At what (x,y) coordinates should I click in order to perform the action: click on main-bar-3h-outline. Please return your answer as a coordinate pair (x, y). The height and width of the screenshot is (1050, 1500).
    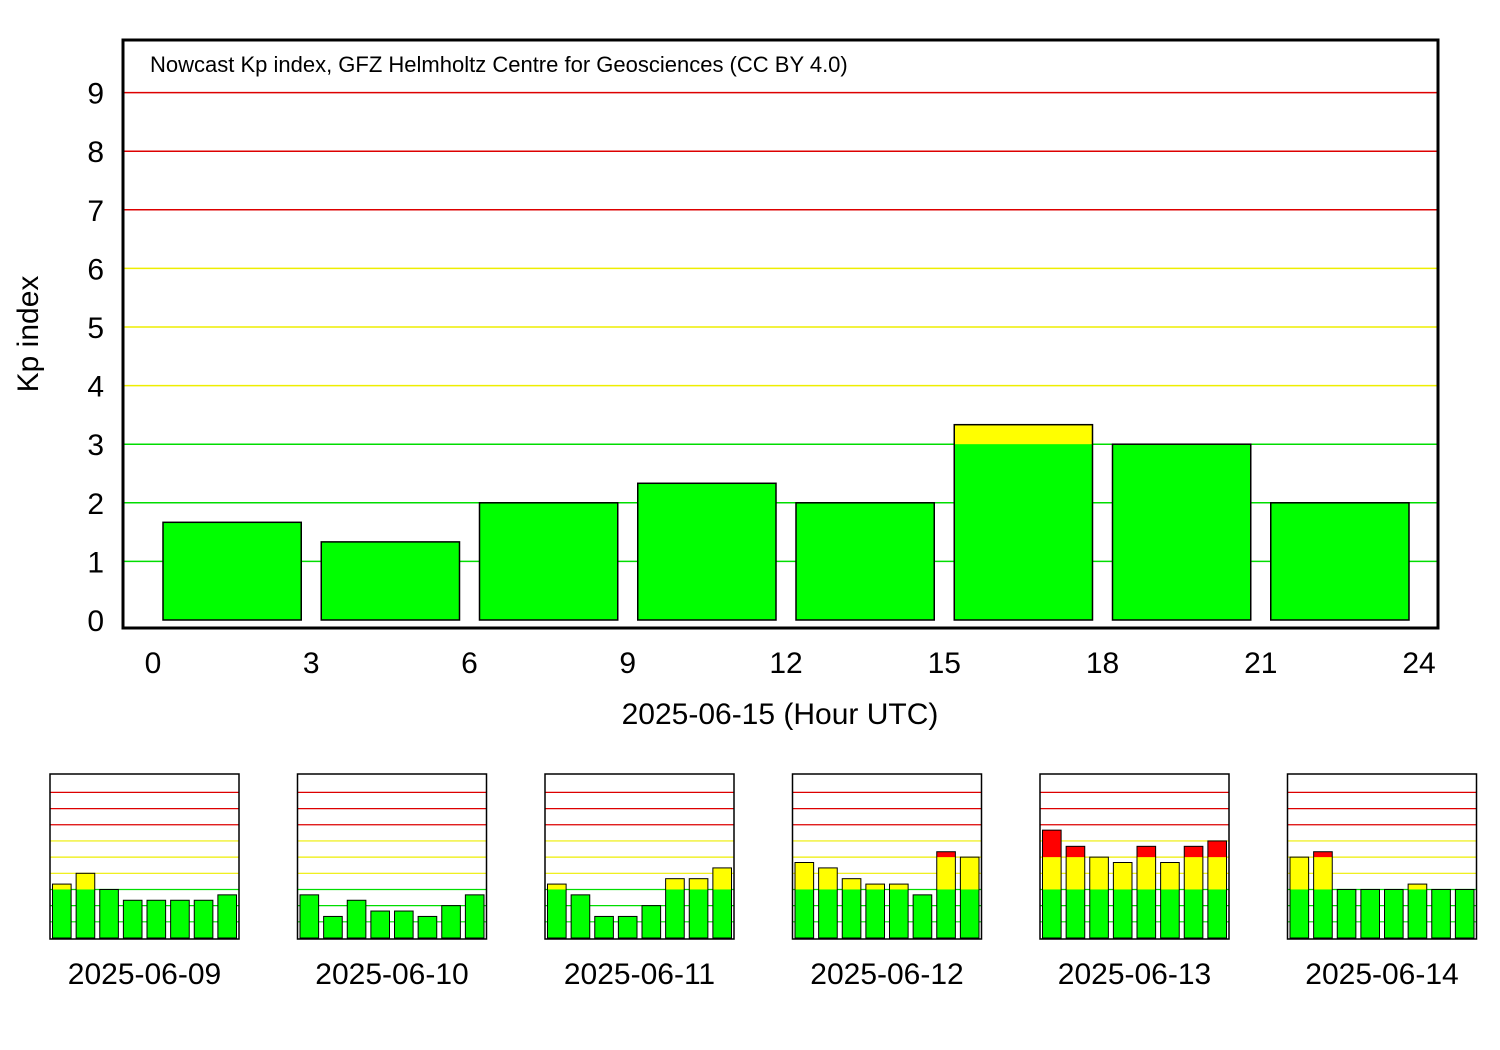
    Looking at the image, I should click on (390, 581).